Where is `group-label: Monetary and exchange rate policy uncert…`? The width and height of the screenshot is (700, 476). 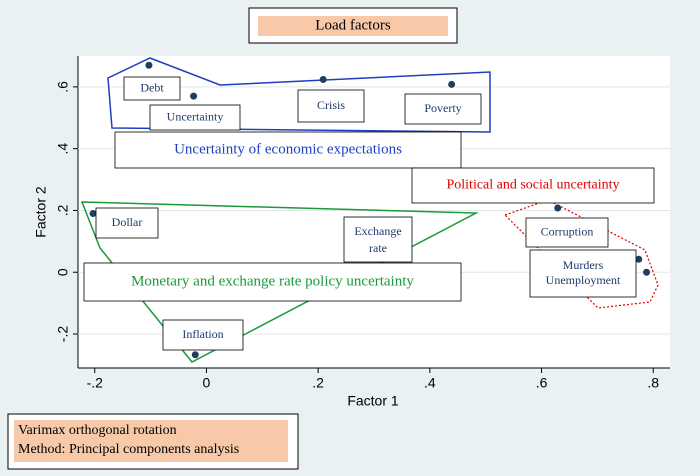 group-label: Monetary and exchange rate policy uncert… is located at coordinates (272, 281).